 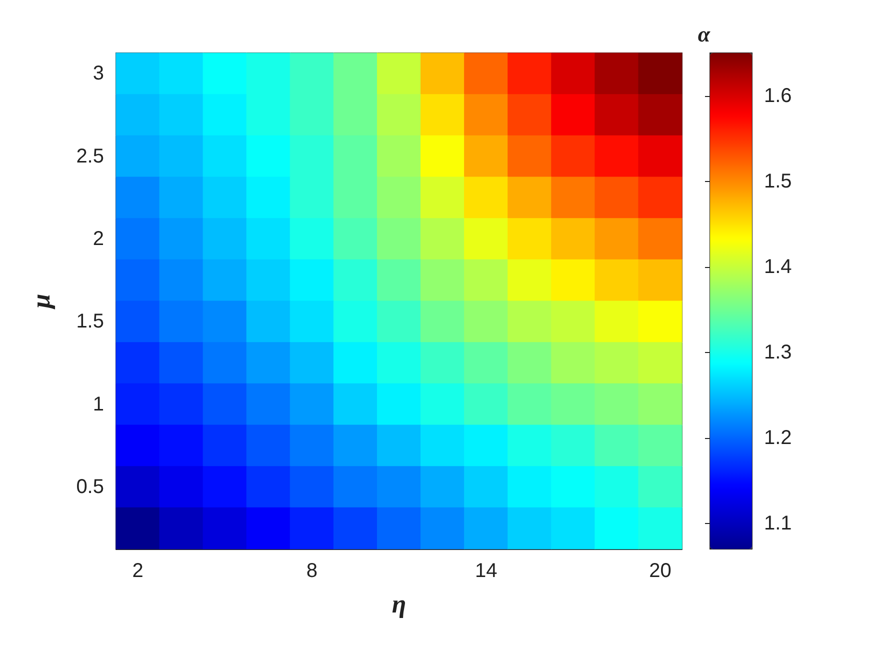 What do you see at coordinates (778, 352) in the screenshot?
I see `color-bar-label: 1.3` at bounding box center [778, 352].